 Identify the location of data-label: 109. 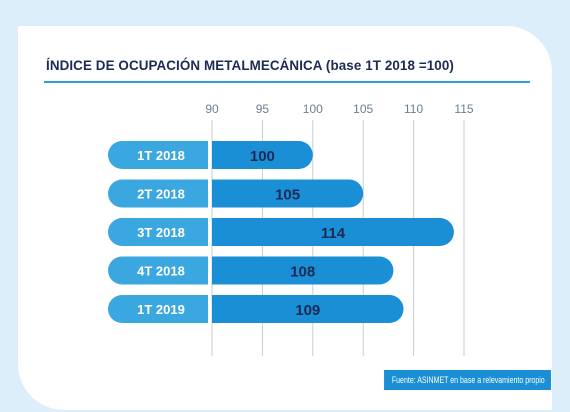
(307, 310).